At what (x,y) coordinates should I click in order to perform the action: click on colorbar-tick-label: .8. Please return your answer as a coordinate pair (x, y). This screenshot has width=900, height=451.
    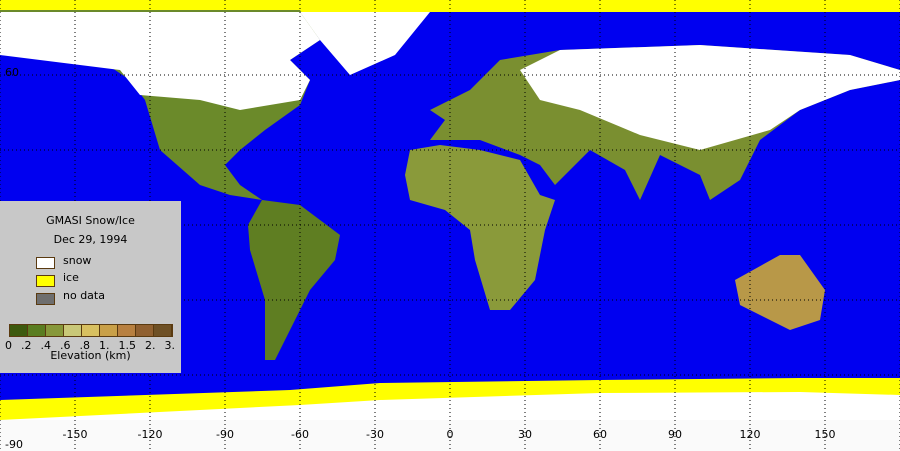
    Looking at the image, I should click on (85, 345).